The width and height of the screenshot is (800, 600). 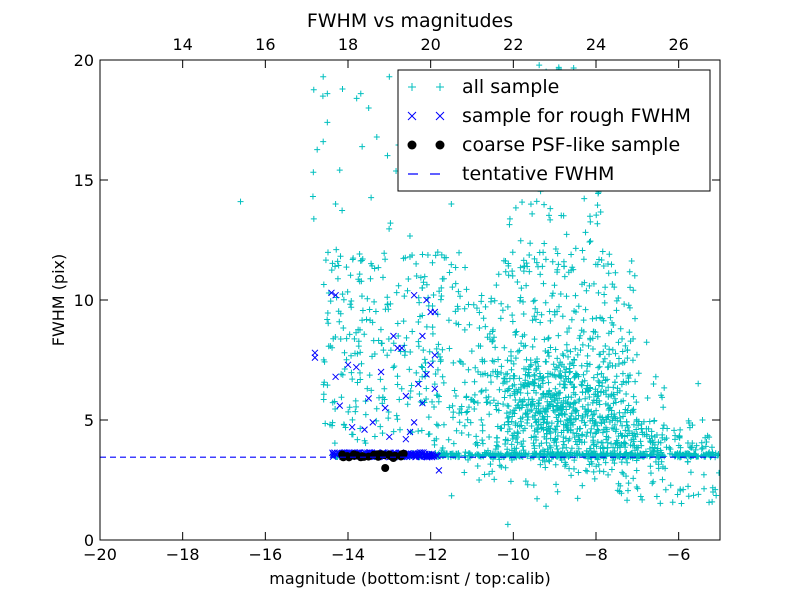 I want to click on x-tick-label: −18, so click(x=183, y=554).